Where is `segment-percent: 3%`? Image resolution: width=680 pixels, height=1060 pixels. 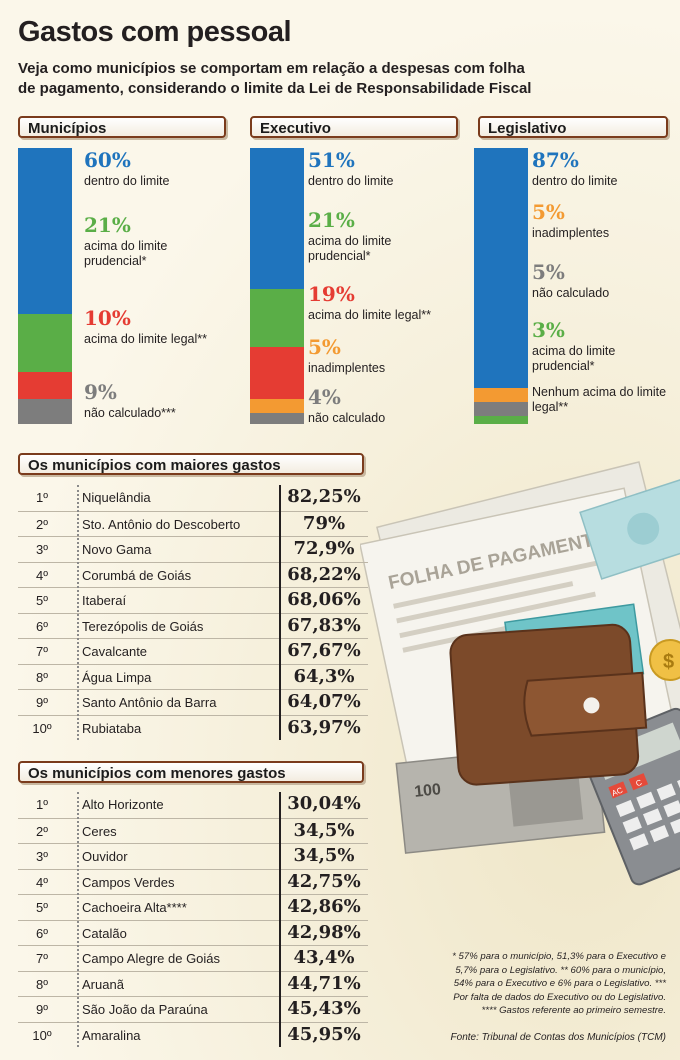 segment-percent: 3% is located at coordinates (548, 330).